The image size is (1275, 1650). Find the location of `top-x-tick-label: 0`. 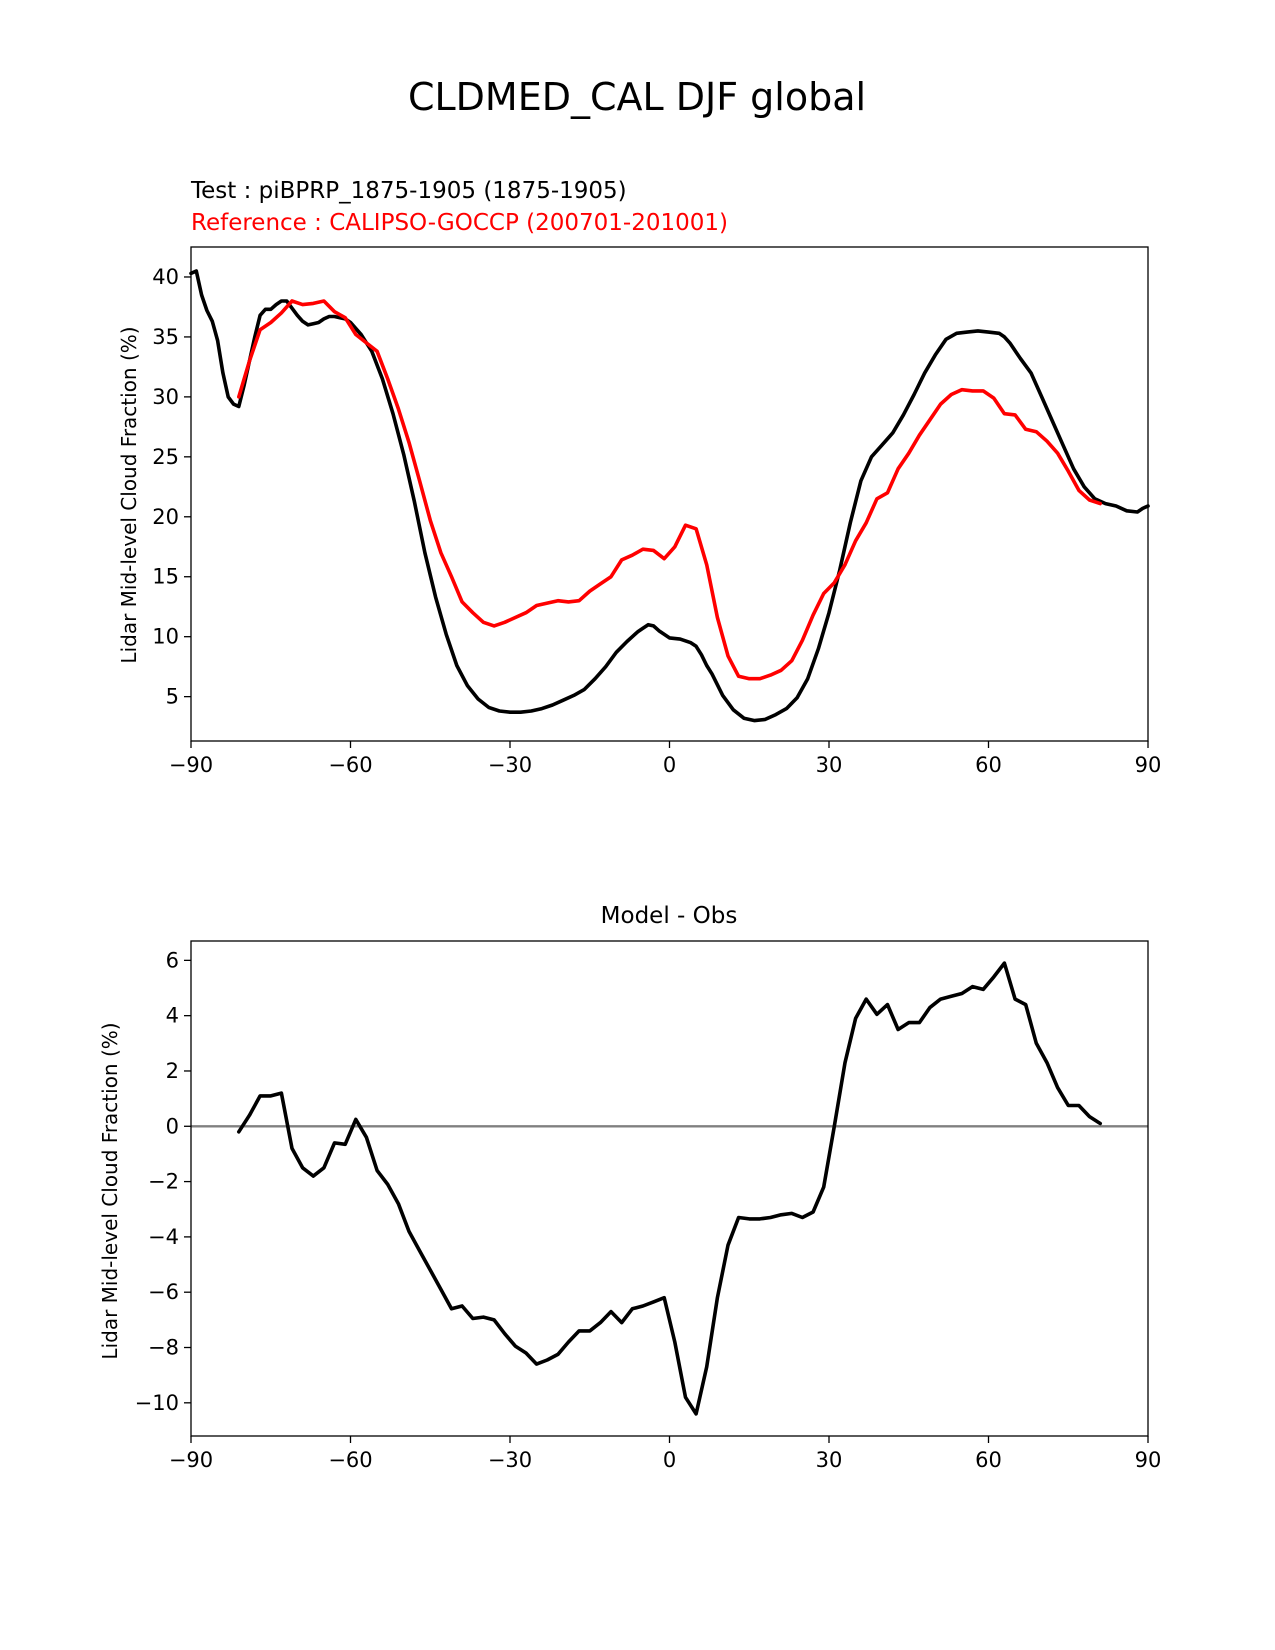

top-x-tick-label: 0 is located at coordinates (669, 765).